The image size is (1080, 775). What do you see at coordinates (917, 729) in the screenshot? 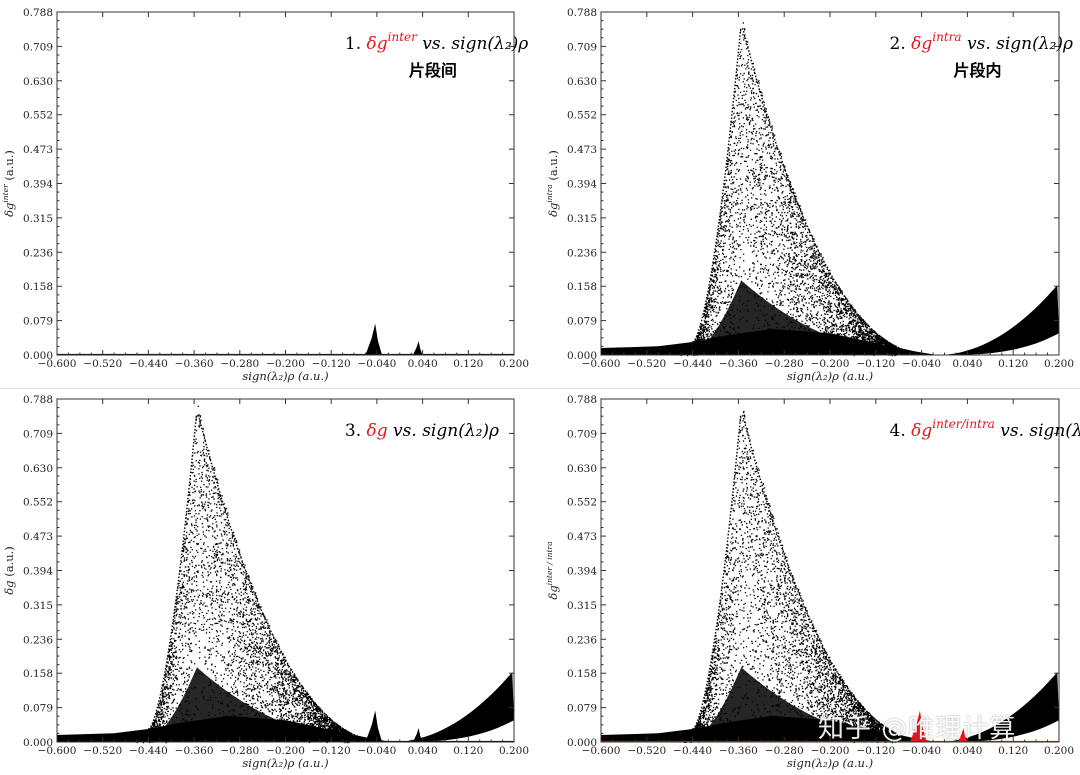
I see `watermark: 知乎 @唯理计算` at bounding box center [917, 729].